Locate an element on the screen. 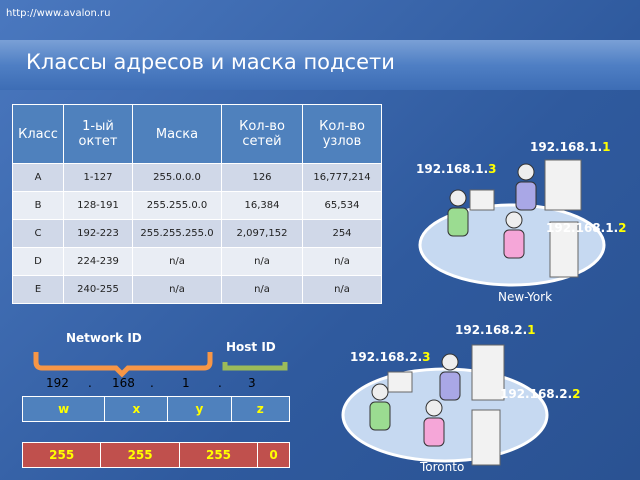 This screenshot has height=480, width=640. table-row: E 240-255 n/a n/a n/a is located at coordinates (197, 289).